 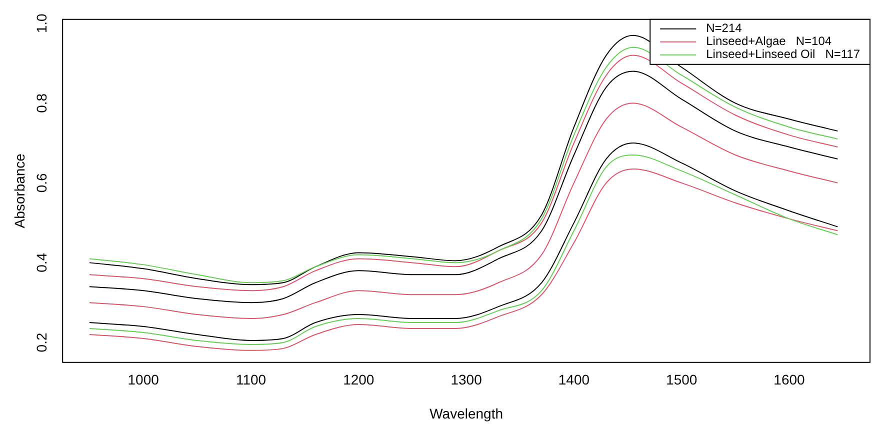 What do you see at coordinates (783, 54) in the screenshot?
I see `legend-label: Linseed+Linseed Oil N=117` at bounding box center [783, 54].